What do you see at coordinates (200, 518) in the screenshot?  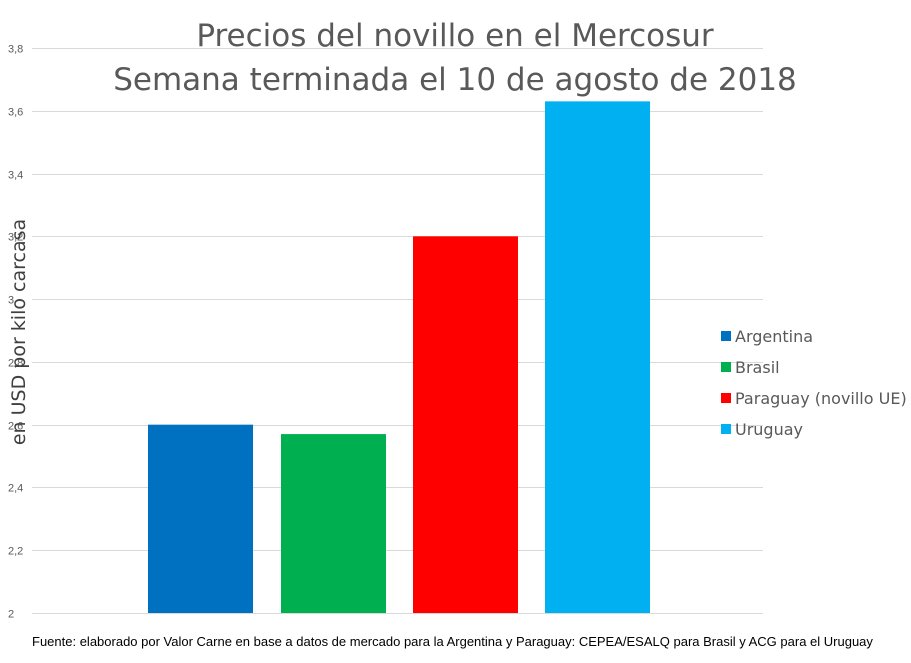 I see `bar-argentina` at bounding box center [200, 518].